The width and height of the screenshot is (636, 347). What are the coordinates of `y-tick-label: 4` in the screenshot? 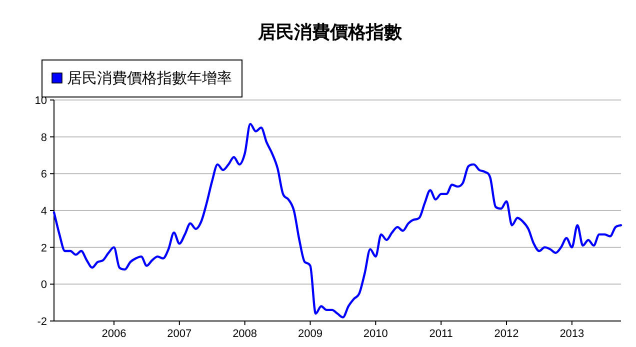 It's located at (43, 212).